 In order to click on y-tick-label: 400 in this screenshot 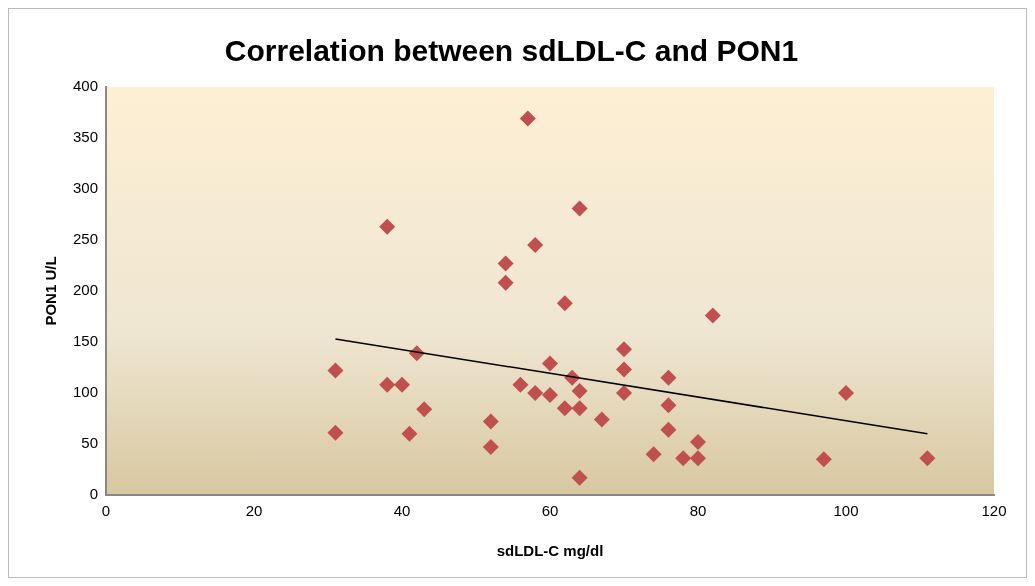, I will do `click(86, 86)`.